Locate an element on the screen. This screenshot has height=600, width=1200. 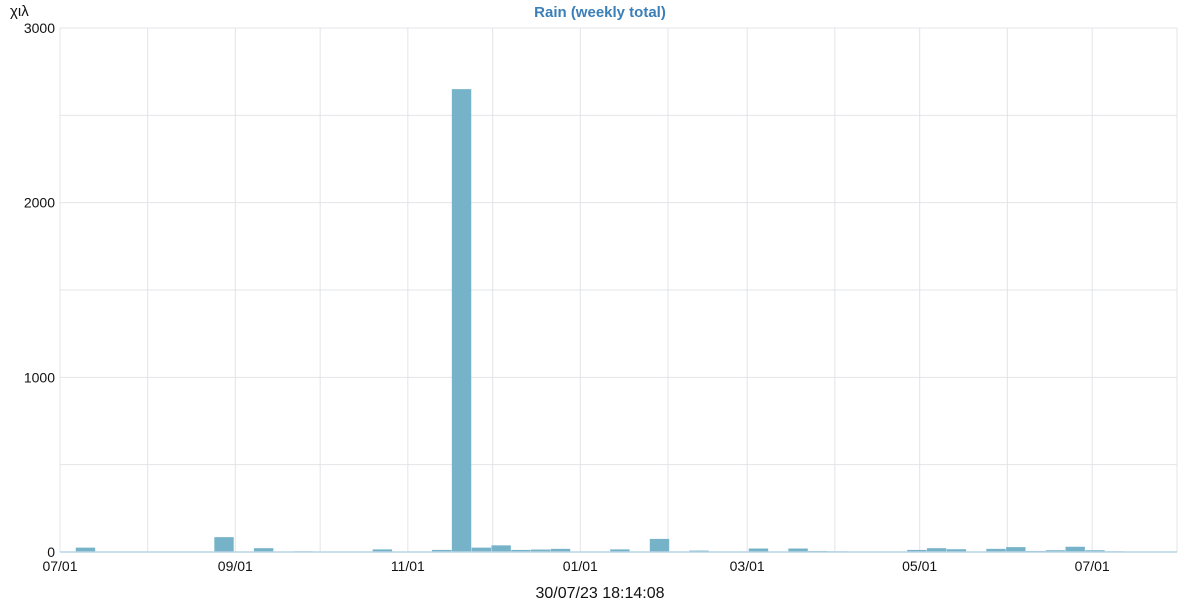
timestamp: 30/07/23 18:14:08 is located at coordinates (599, 592).